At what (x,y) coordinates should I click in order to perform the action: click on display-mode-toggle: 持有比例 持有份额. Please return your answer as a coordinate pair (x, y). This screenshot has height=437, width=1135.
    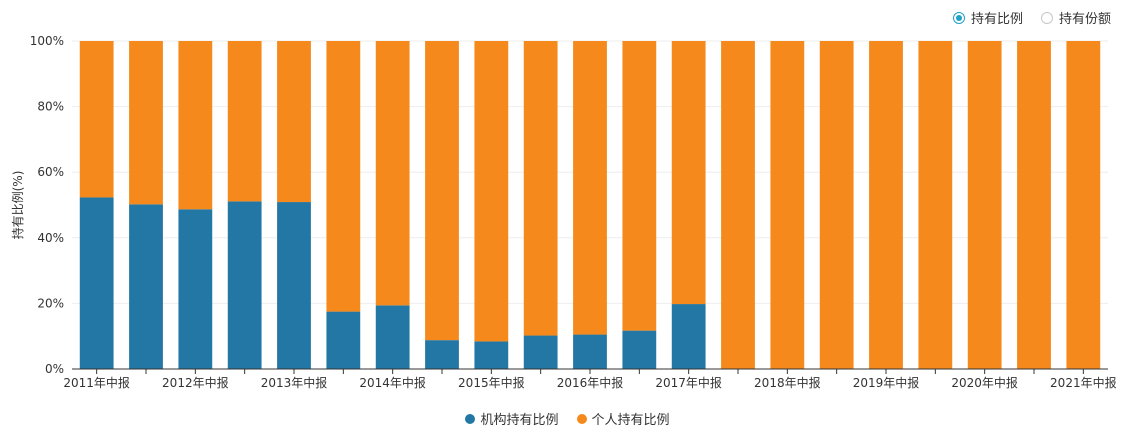
    Looking at the image, I should click on (1031, 17).